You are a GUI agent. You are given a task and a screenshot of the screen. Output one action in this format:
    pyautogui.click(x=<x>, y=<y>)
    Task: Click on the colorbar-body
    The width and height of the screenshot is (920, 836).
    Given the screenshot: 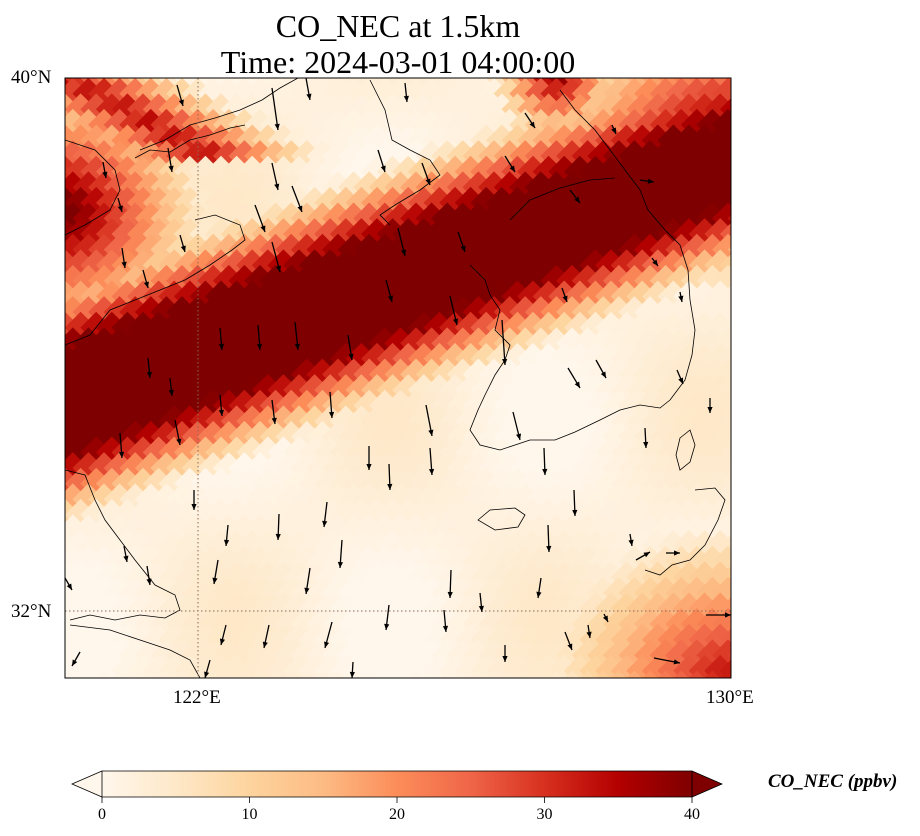 What is the action you would take?
    pyautogui.click(x=397, y=784)
    